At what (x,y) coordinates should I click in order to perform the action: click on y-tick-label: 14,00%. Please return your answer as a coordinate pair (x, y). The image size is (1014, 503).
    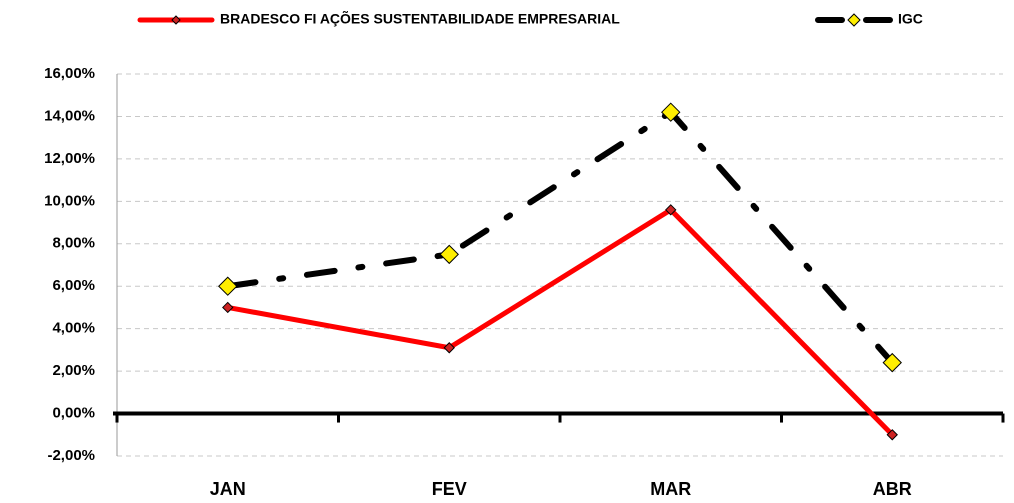
    Looking at the image, I should click on (69, 115).